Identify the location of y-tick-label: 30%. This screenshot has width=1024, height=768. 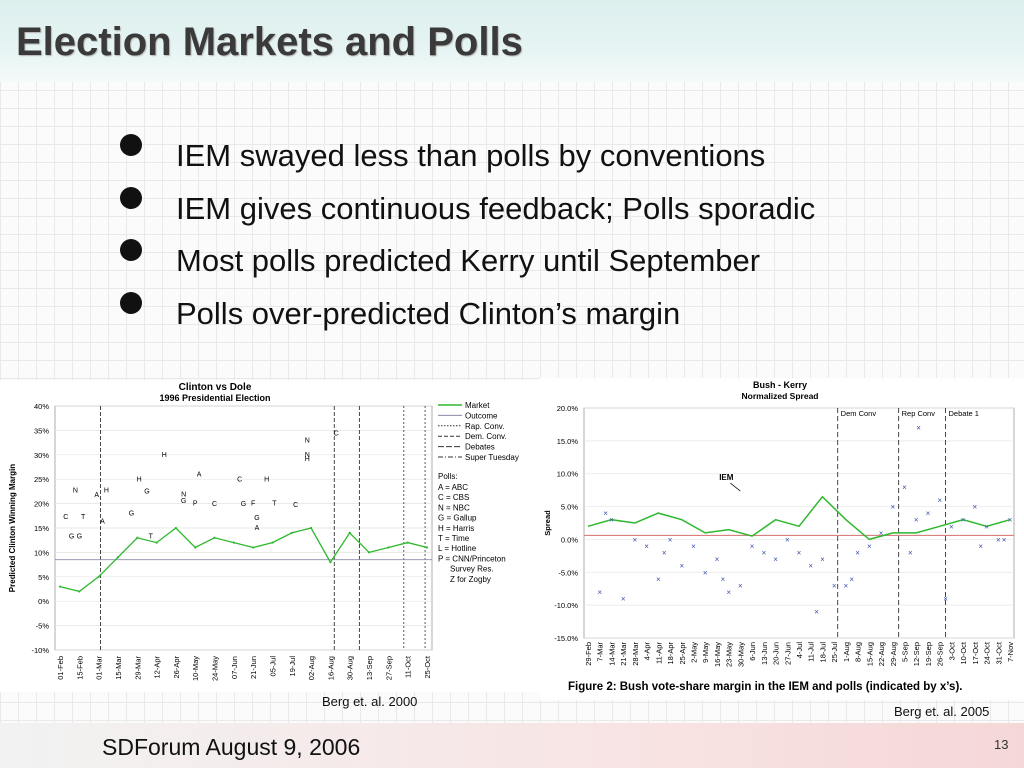
(41, 455).